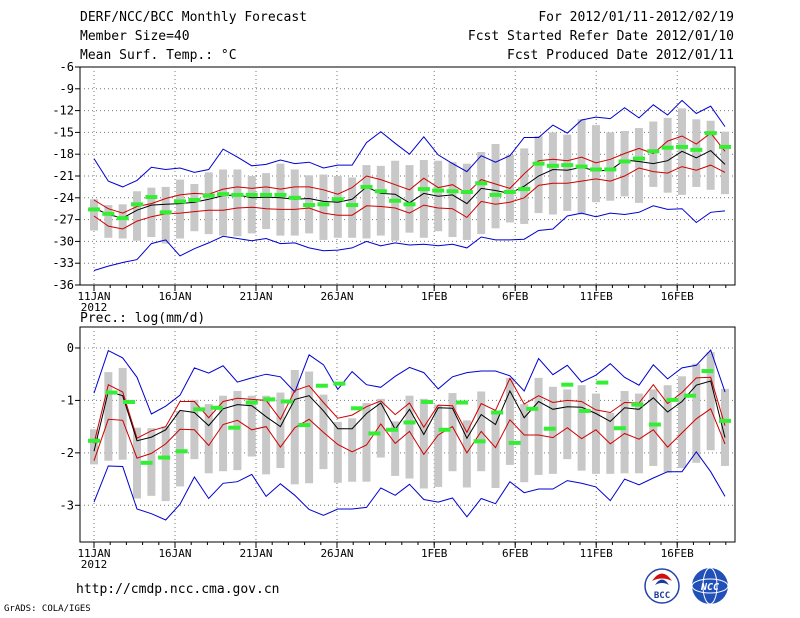  Describe the element at coordinates (409, 485) in the screenshot. I see `prec-line-min` at that location.